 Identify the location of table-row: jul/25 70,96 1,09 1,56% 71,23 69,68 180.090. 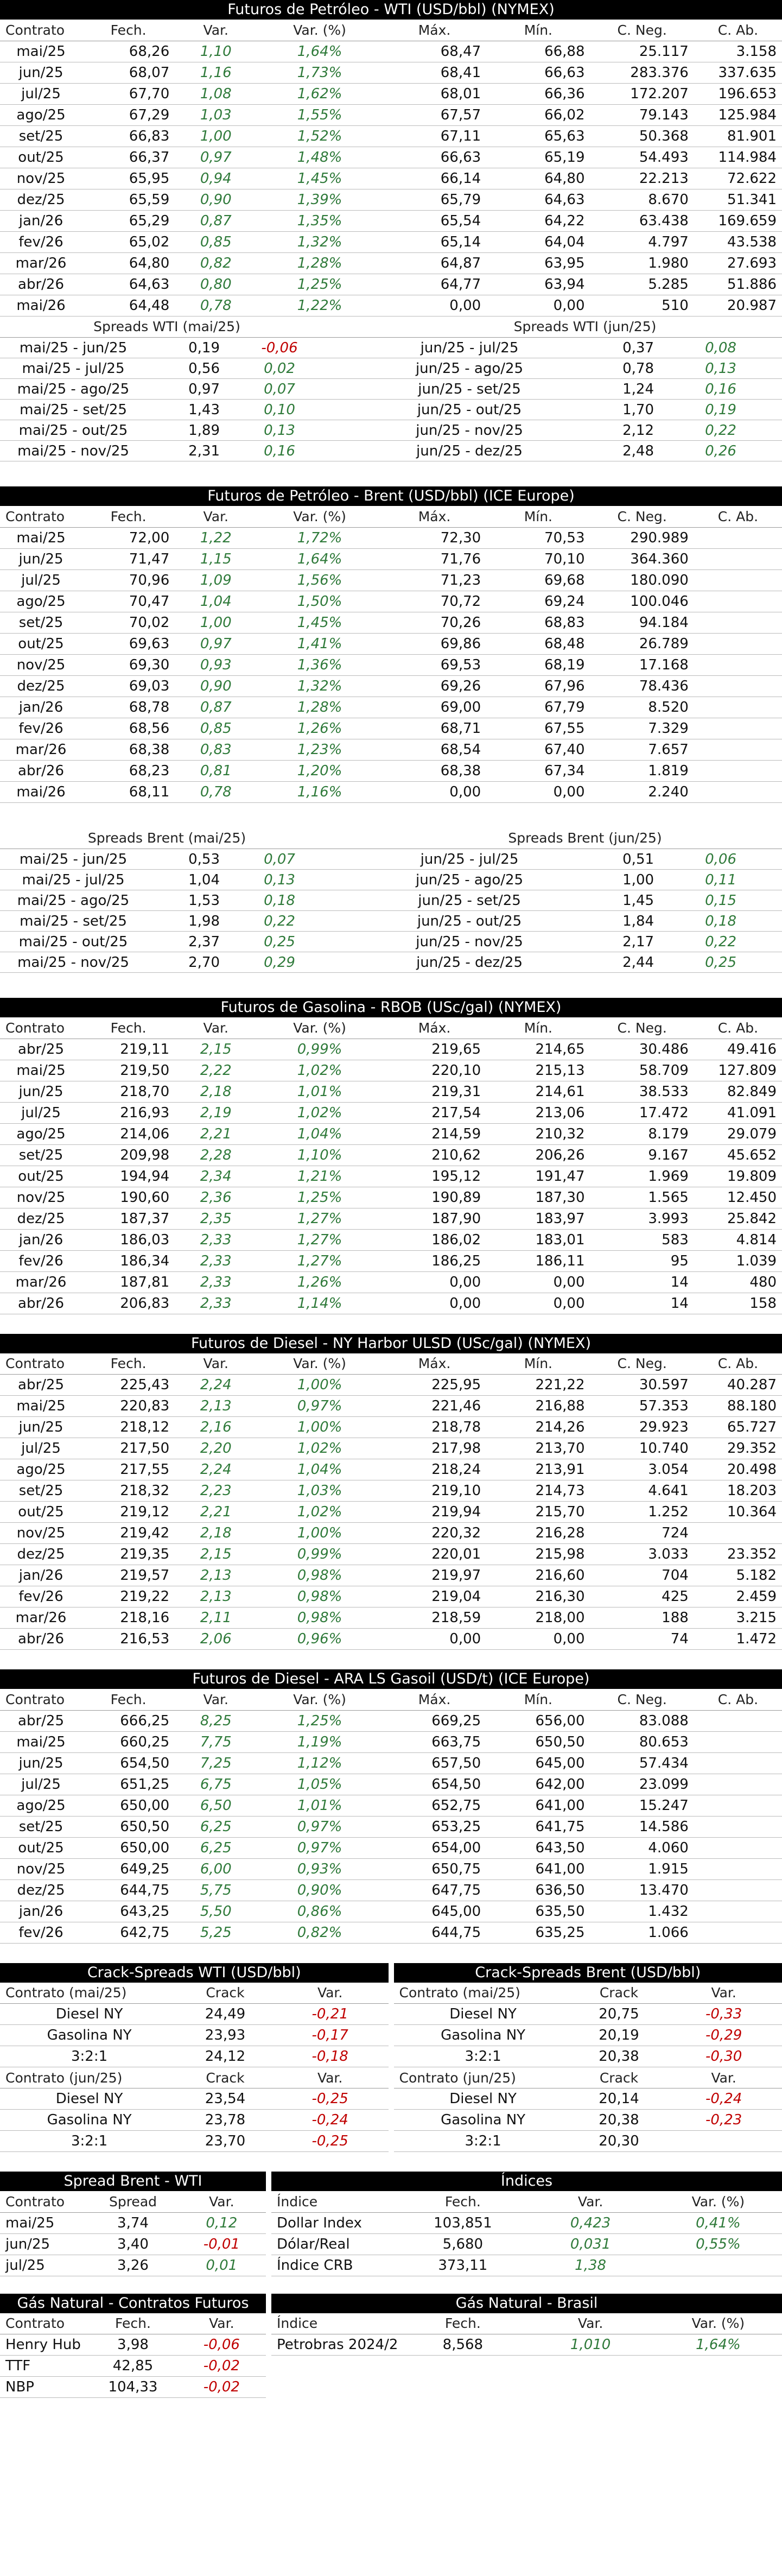
(391, 580).